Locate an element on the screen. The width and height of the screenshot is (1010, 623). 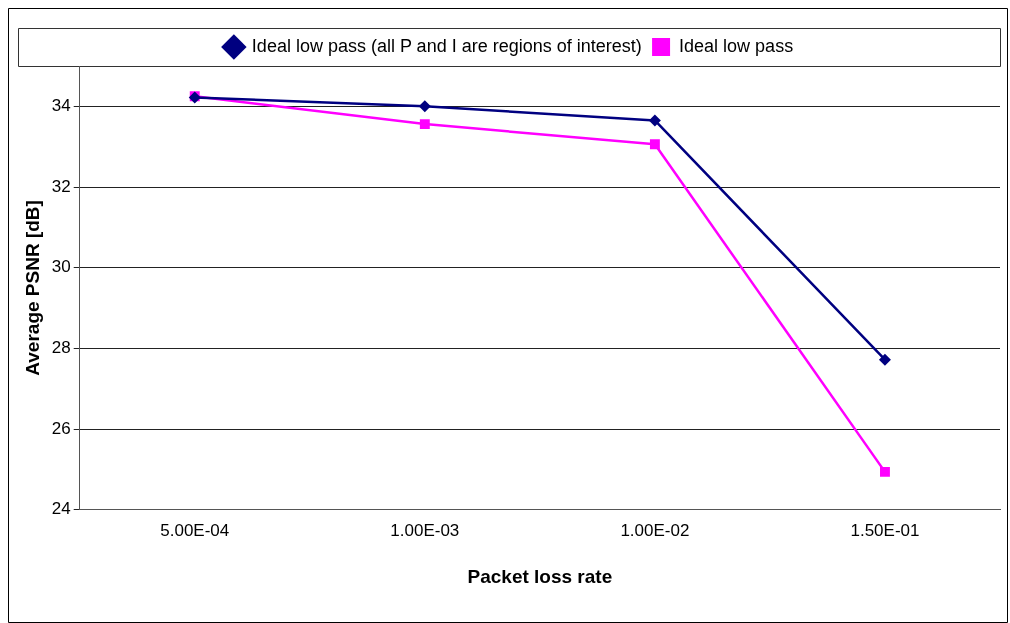
legend-label: Ideal low pass is located at coordinates (736, 45).